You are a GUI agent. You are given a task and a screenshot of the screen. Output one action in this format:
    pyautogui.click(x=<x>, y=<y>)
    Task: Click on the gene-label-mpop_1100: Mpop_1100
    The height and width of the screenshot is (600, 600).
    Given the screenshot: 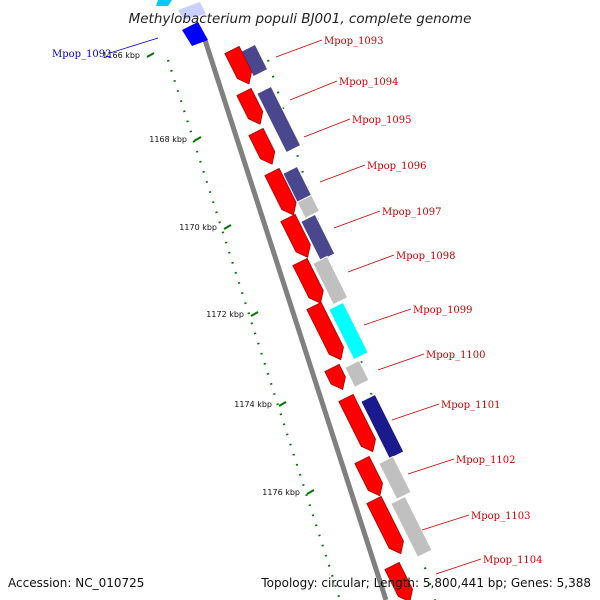 What is the action you would take?
    pyautogui.click(x=456, y=355)
    